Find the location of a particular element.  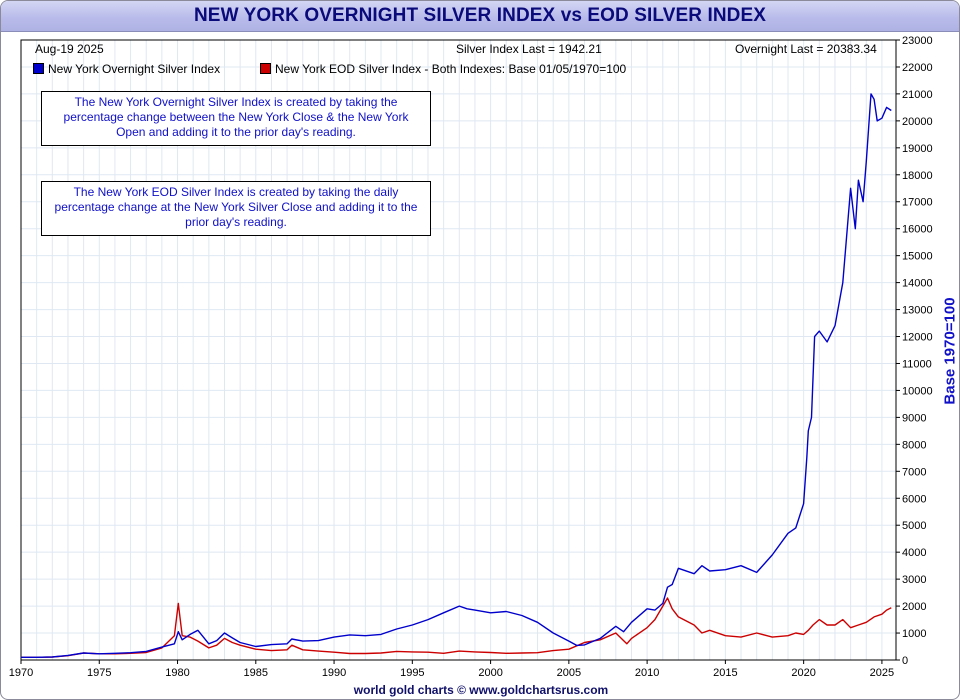

y-tick-label: 23000 is located at coordinates (917, 41).